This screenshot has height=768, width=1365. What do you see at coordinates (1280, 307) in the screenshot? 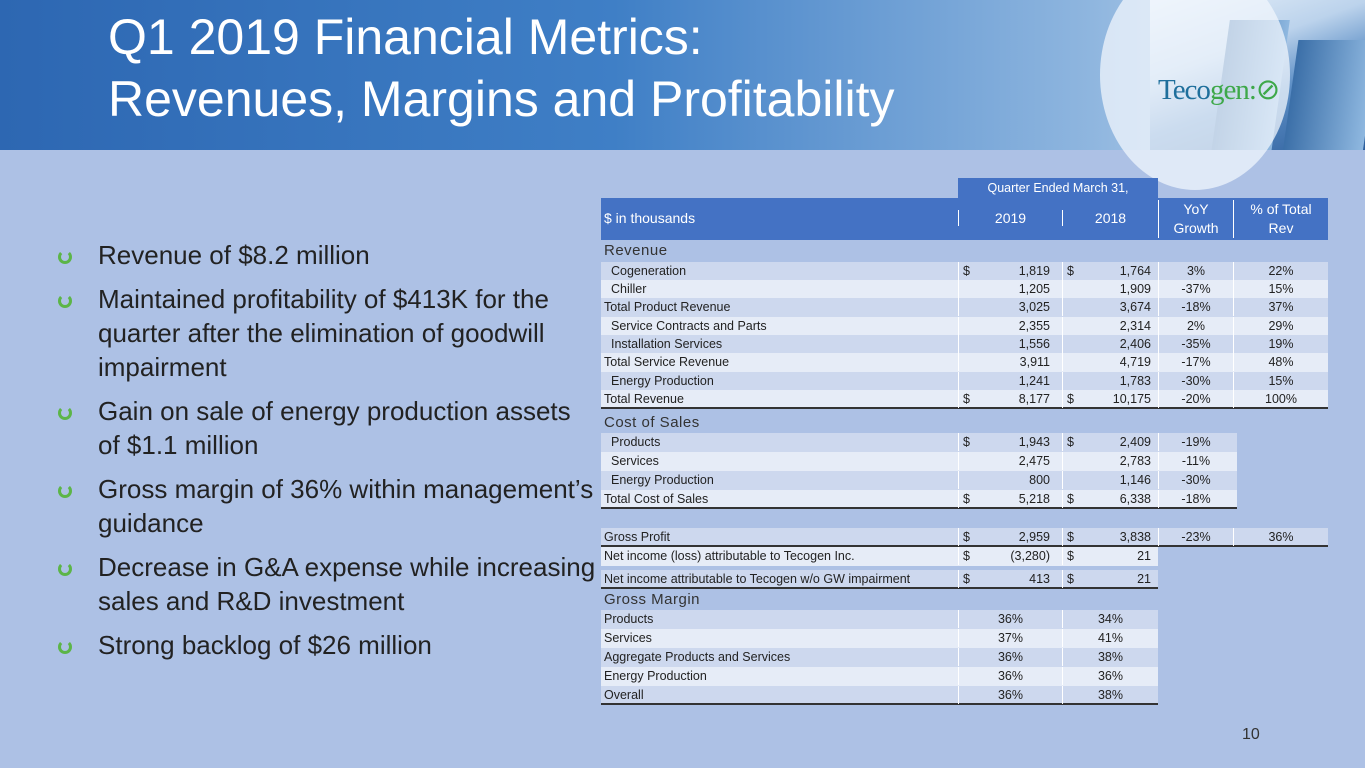
I see `pct-of-revenue: 37%` at bounding box center [1280, 307].